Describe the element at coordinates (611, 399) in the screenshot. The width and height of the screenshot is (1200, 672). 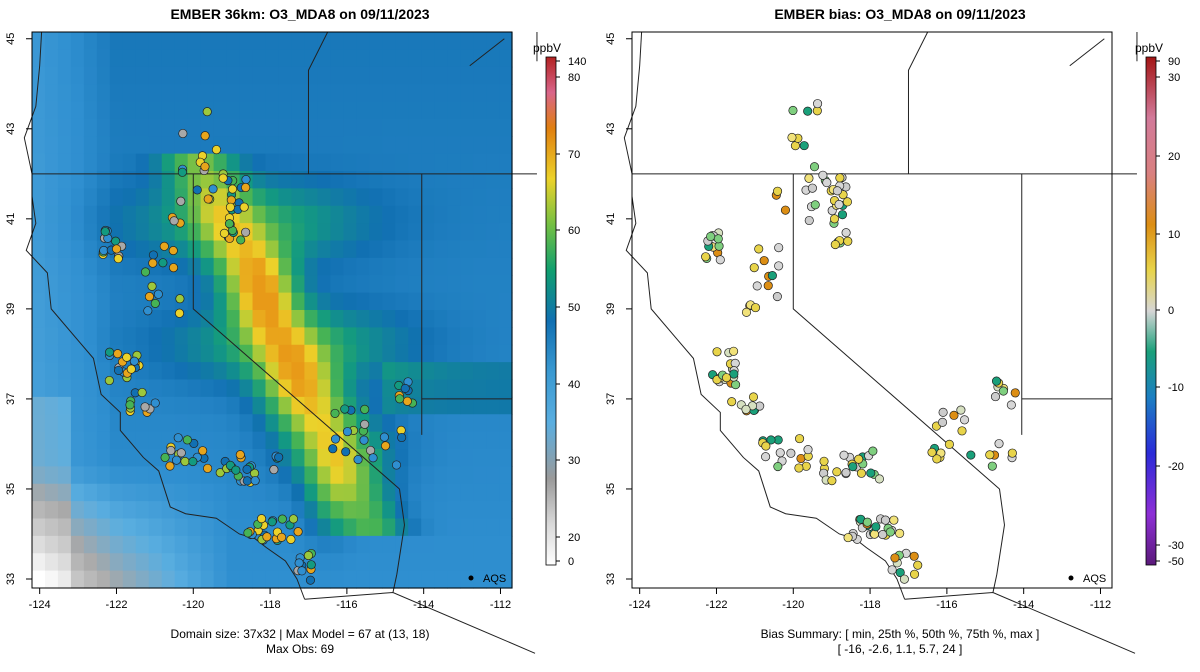
I see `y-tick-label: 37` at that location.